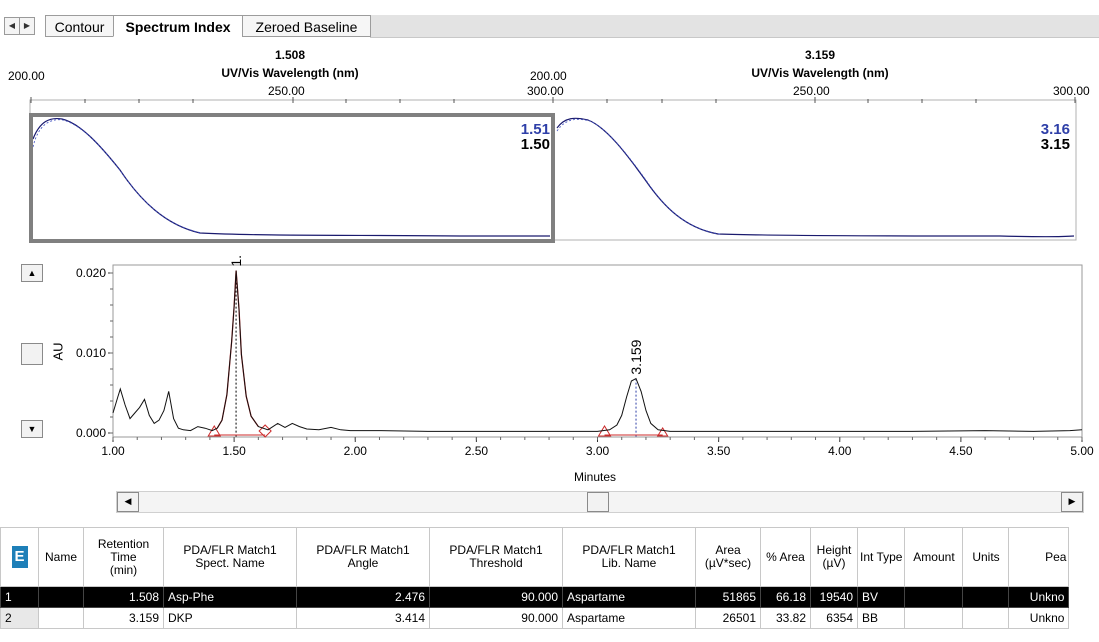 This screenshot has height=642, width=1099. I want to click on scroll-right-icon: ▶, so click(1072, 502).